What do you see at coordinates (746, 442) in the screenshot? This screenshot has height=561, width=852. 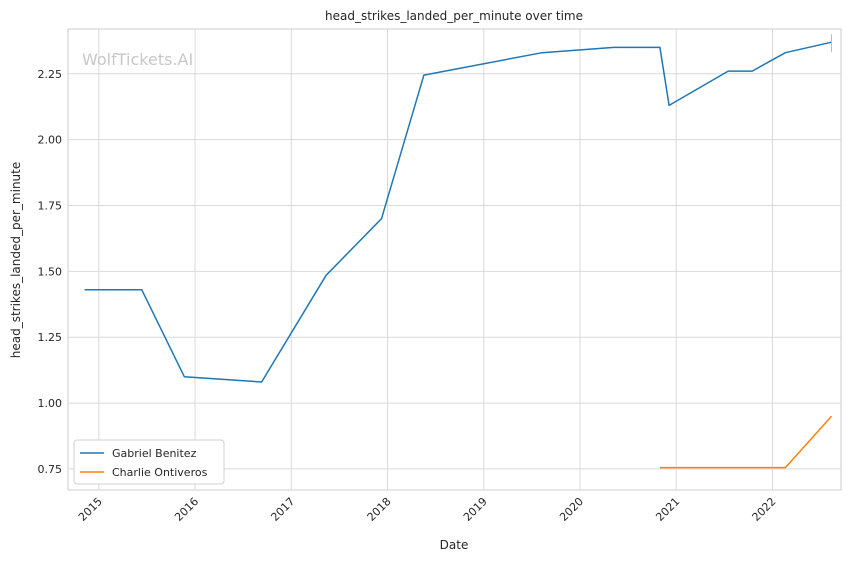 I see `series-line-charlie-ontiveros` at bounding box center [746, 442].